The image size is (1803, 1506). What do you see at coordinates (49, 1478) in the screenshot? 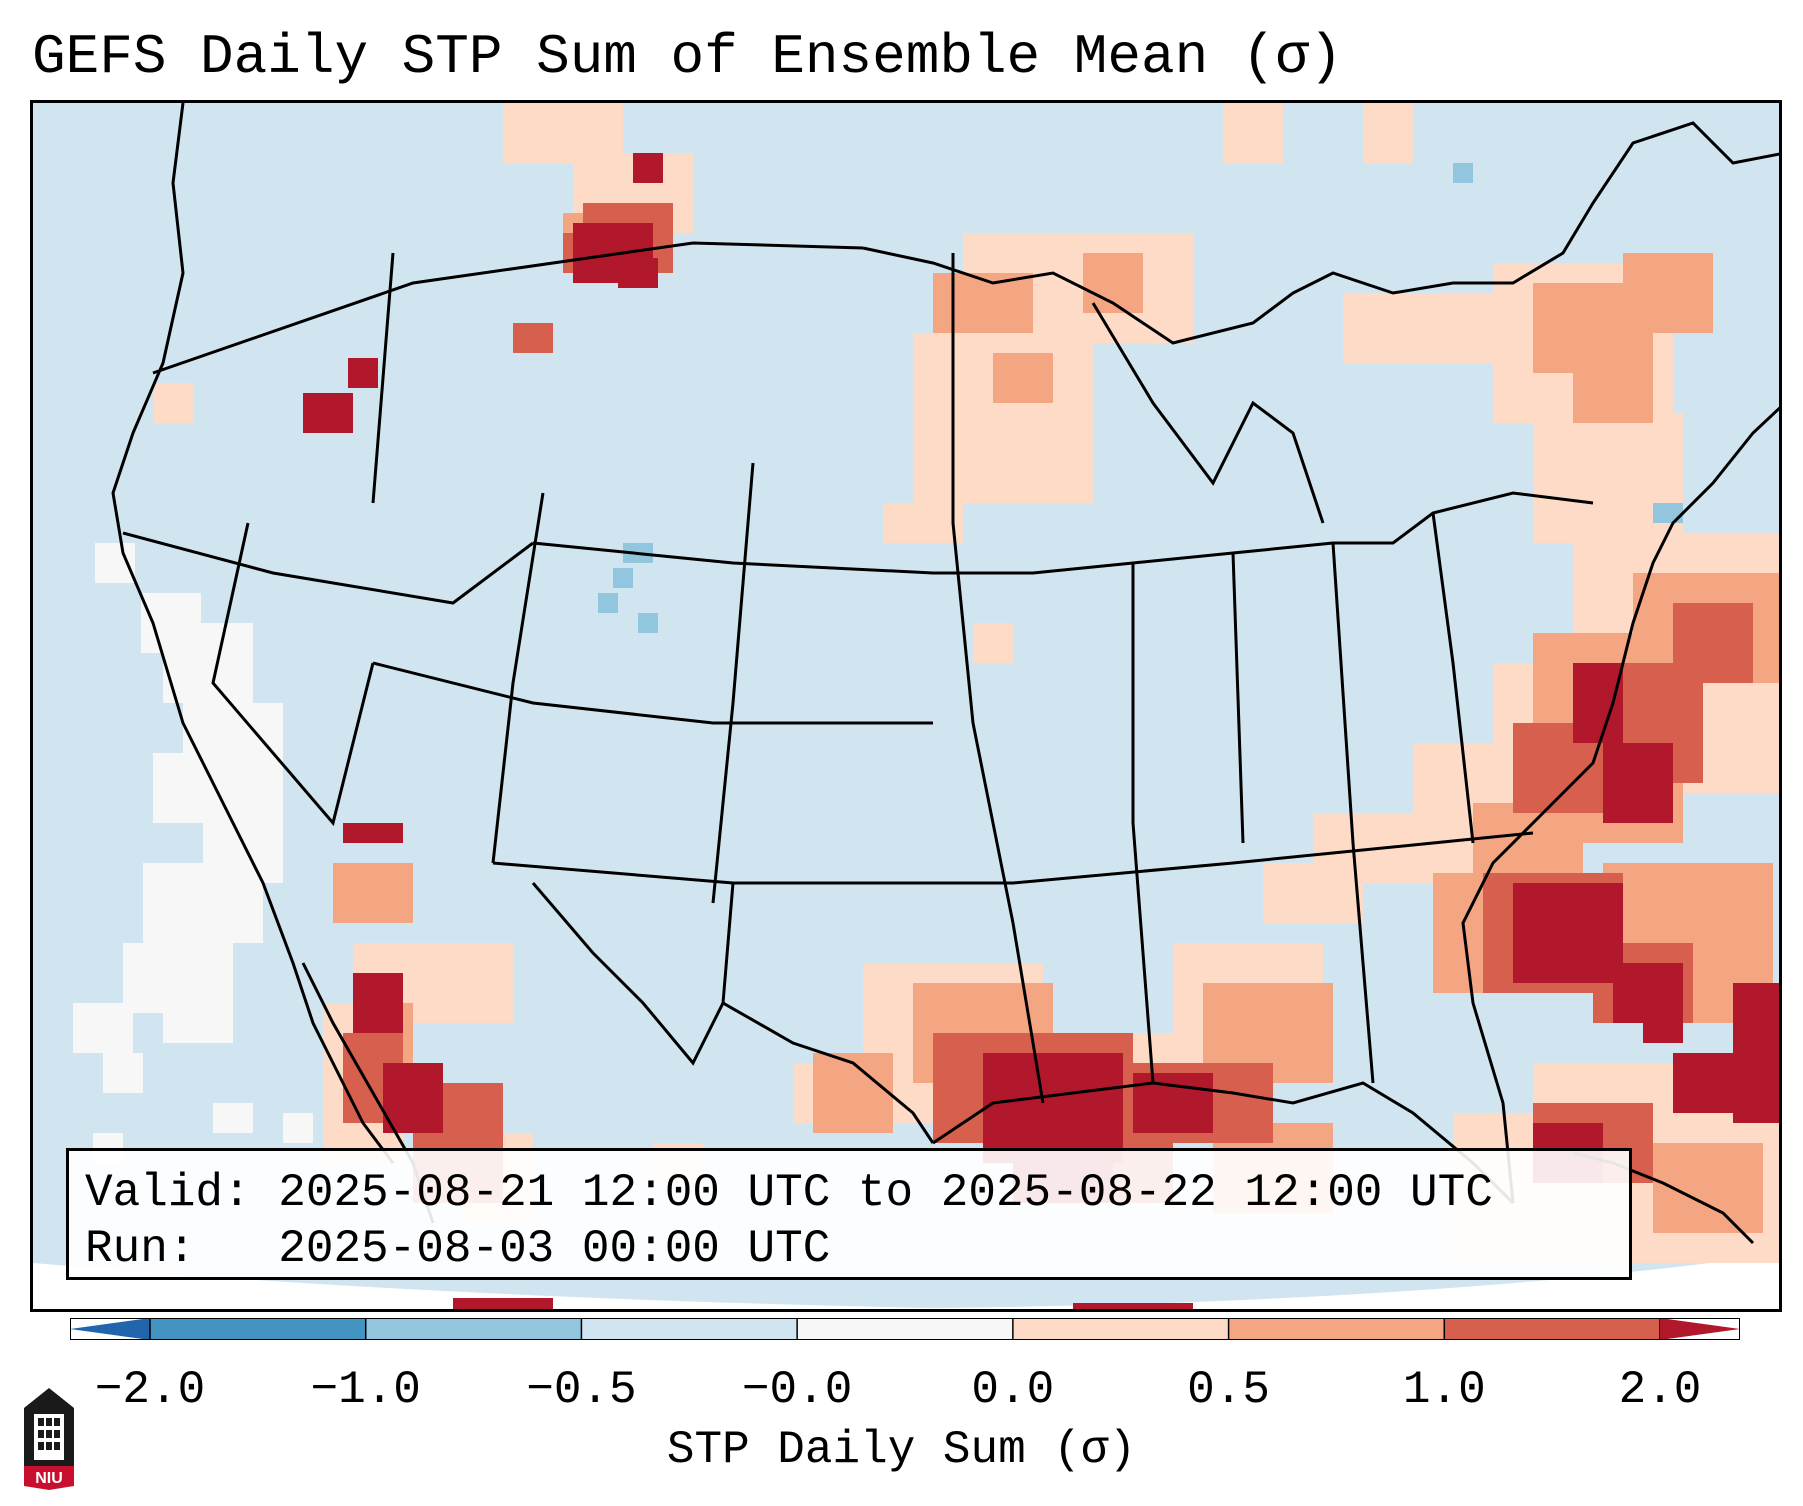
I see `svg-text: NIU` at bounding box center [49, 1478].